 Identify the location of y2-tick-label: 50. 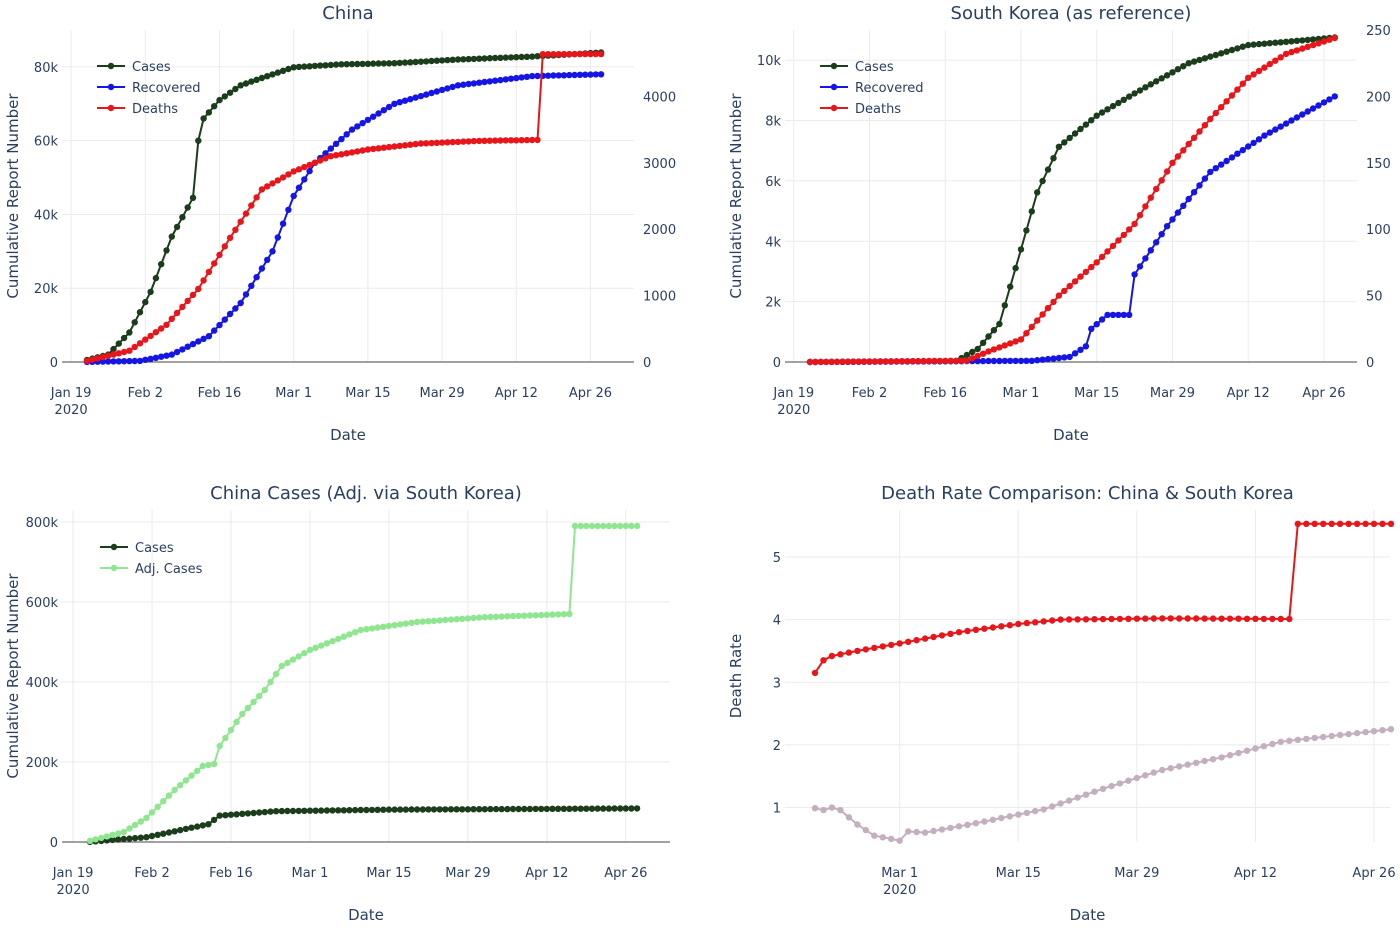
(1374, 297).